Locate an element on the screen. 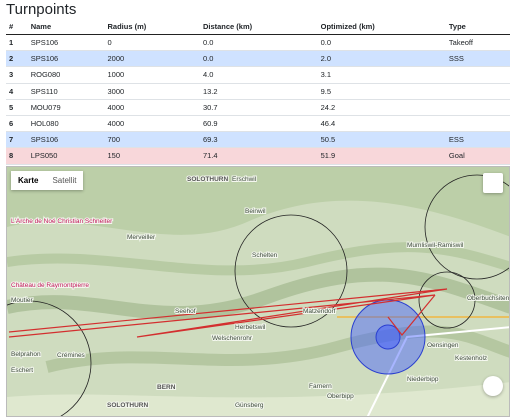  map-label: Crémines is located at coordinates (71, 355).